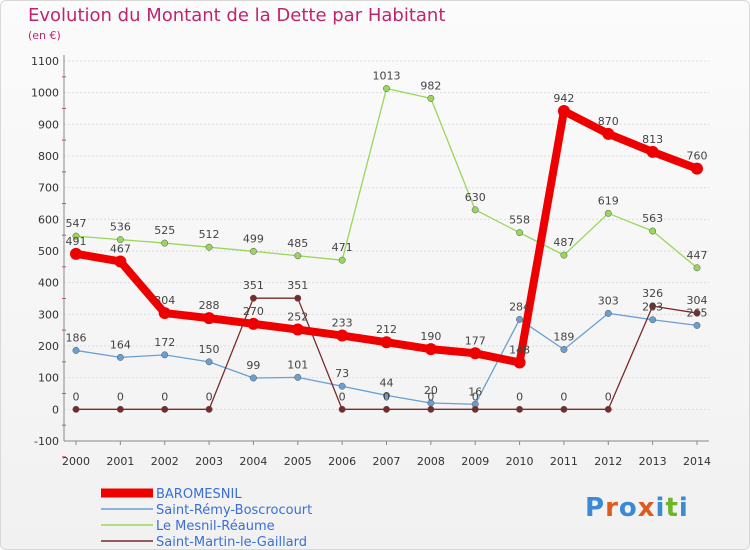 This screenshot has height=550, width=750. Describe the element at coordinates (48, 156) in the screenshot. I see `y-tick-label: 800` at that location.